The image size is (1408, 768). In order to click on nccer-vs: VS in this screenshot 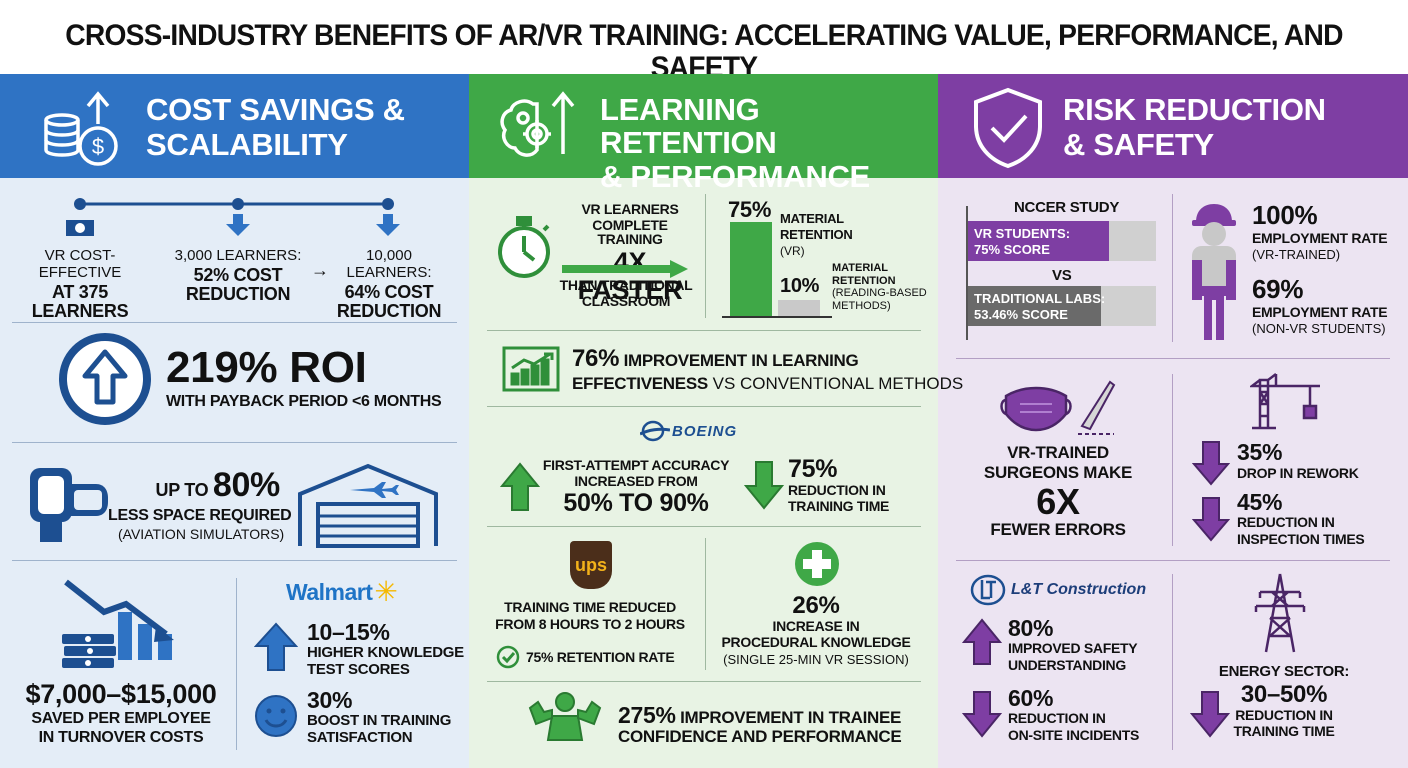, I will do `click(1062, 275)`.